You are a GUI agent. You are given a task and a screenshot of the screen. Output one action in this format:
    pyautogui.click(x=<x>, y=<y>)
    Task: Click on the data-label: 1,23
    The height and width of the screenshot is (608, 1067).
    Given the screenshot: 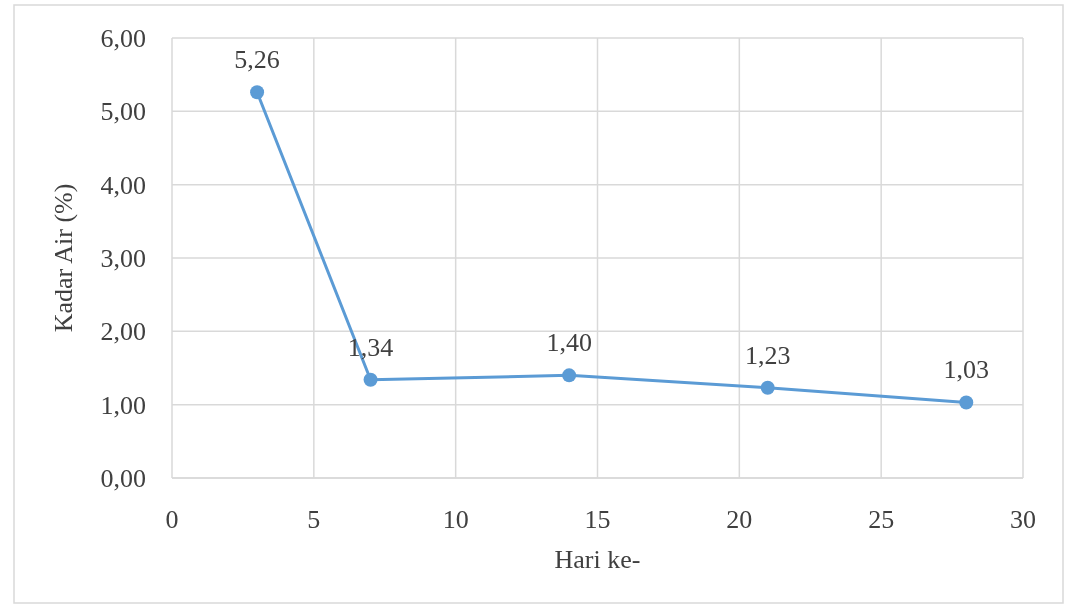 What is the action you would take?
    pyautogui.click(x=767, y=355)
    